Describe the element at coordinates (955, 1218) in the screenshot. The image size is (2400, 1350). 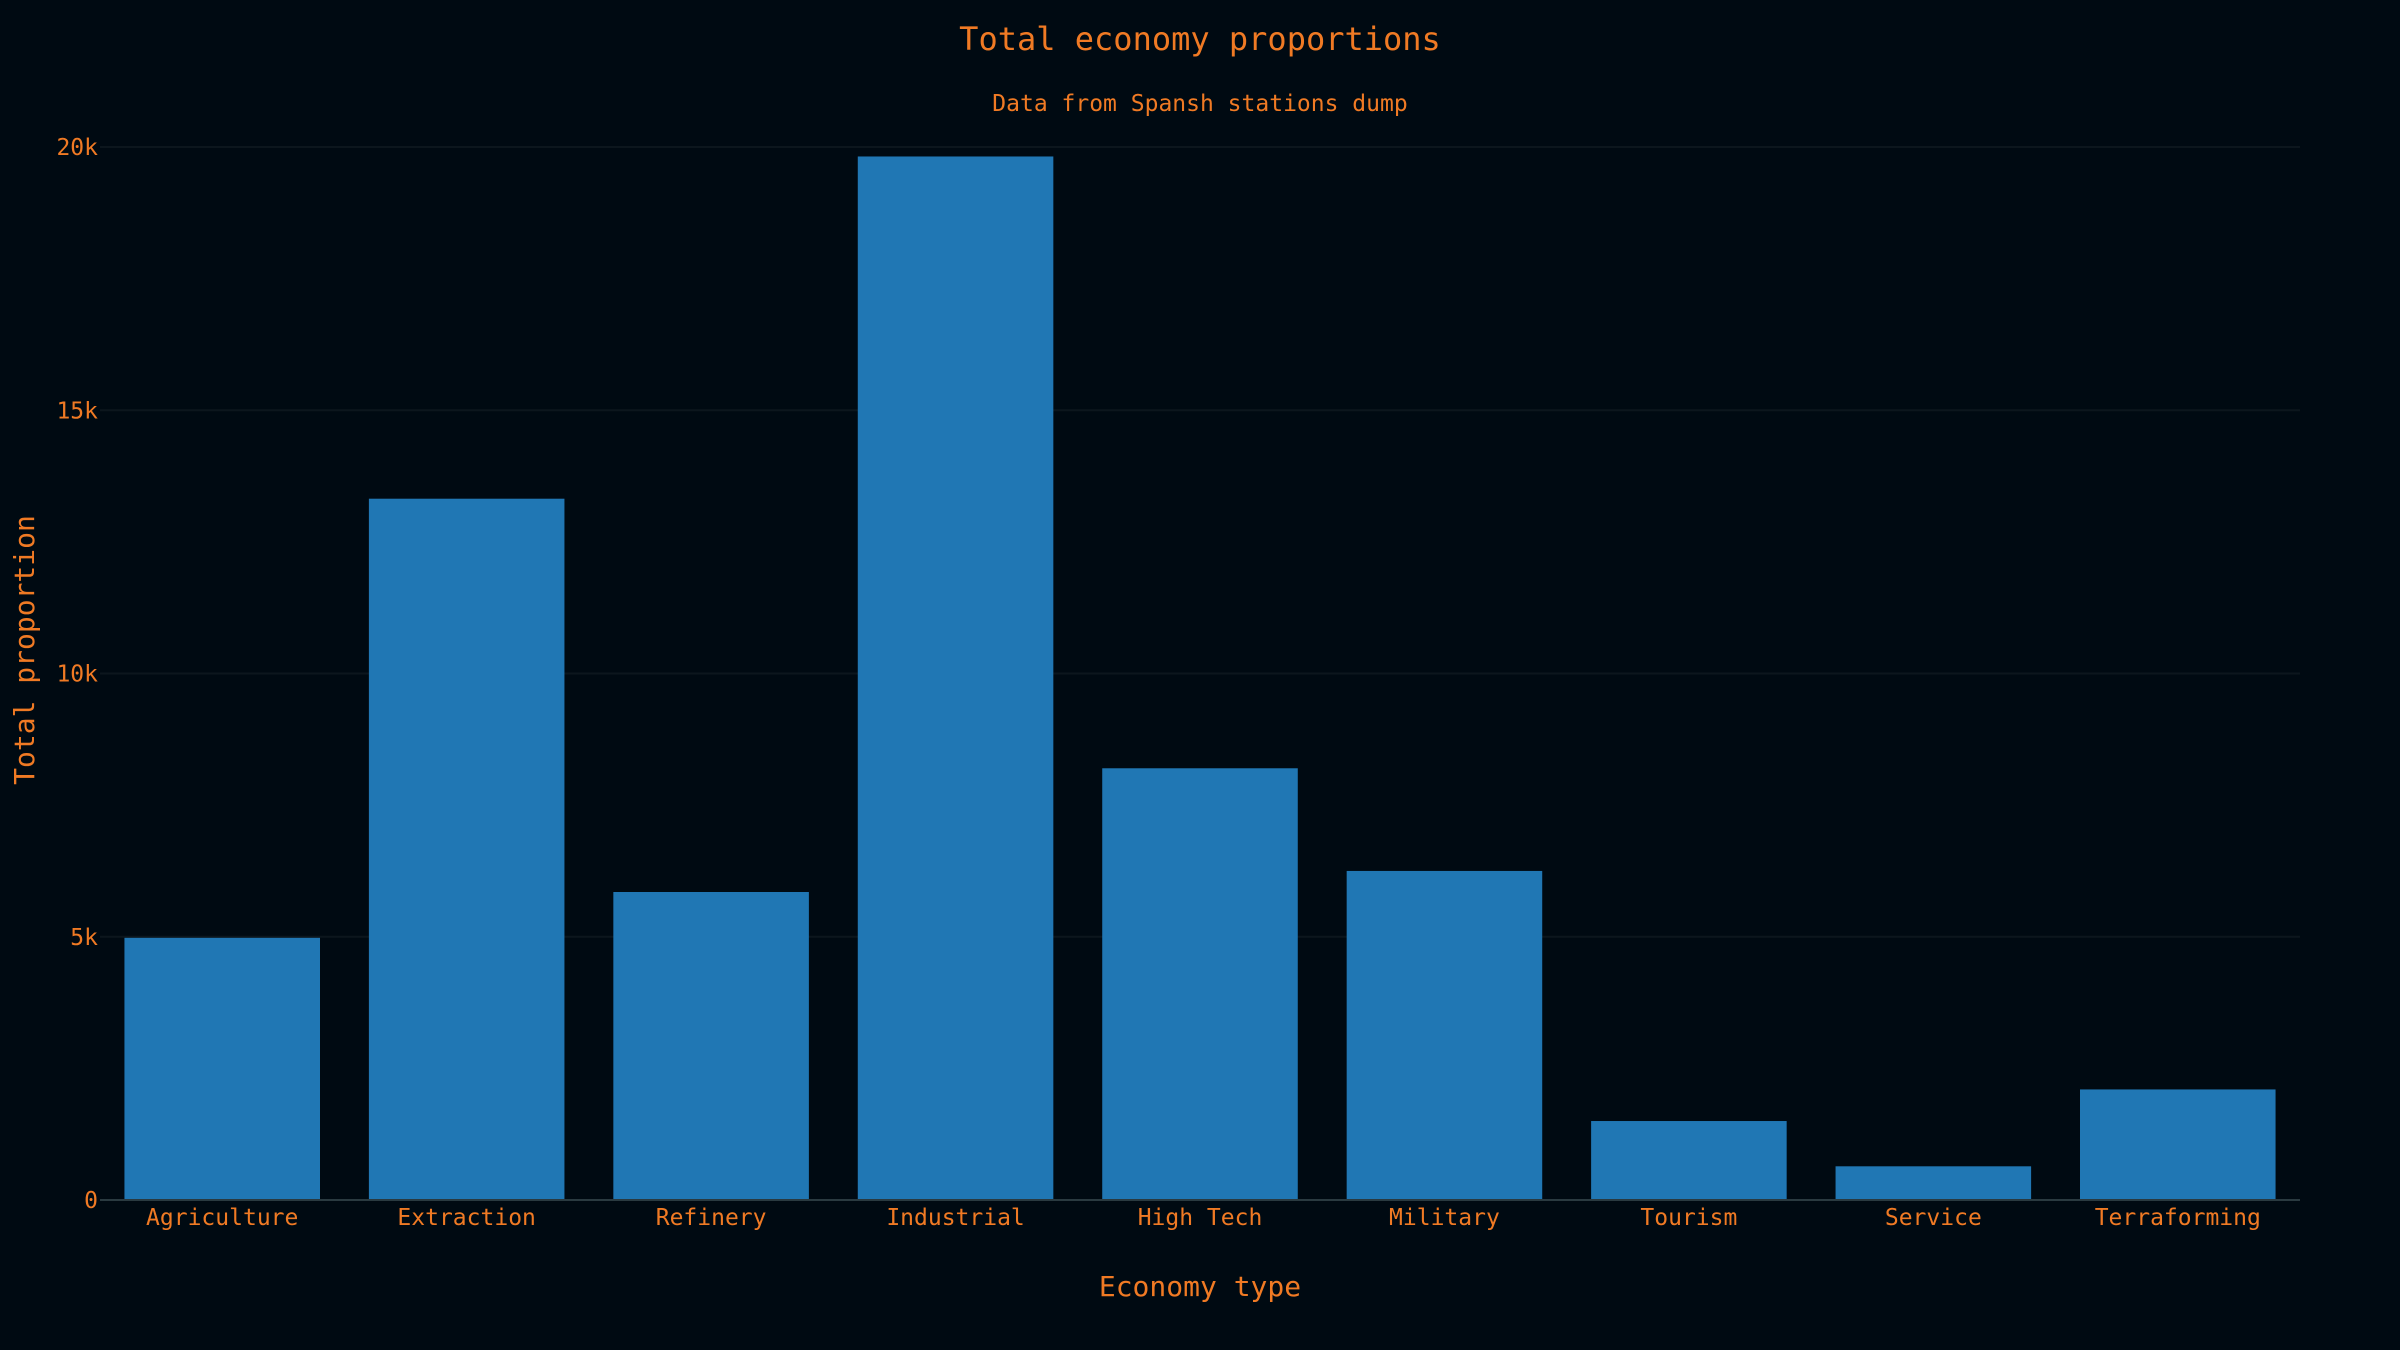
I see `x-tick-label: Industrial` at that location.